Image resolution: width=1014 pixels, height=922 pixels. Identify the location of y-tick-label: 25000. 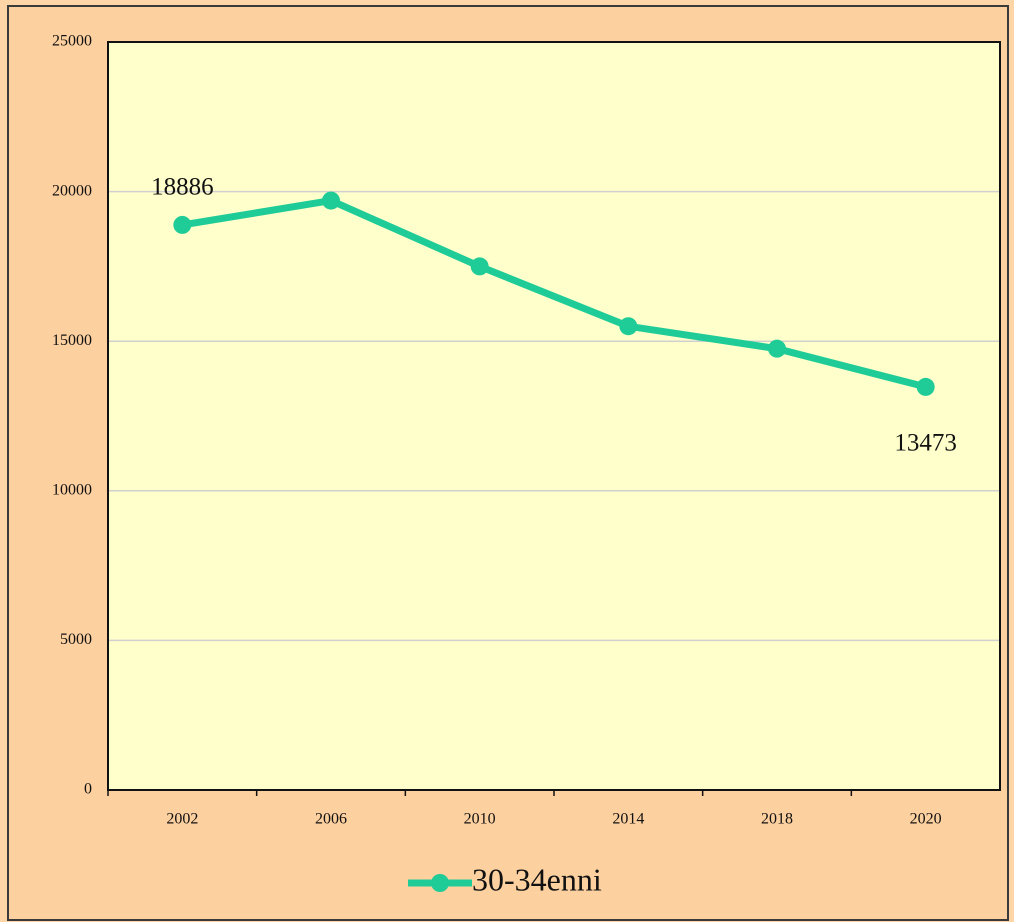
(72, 41).